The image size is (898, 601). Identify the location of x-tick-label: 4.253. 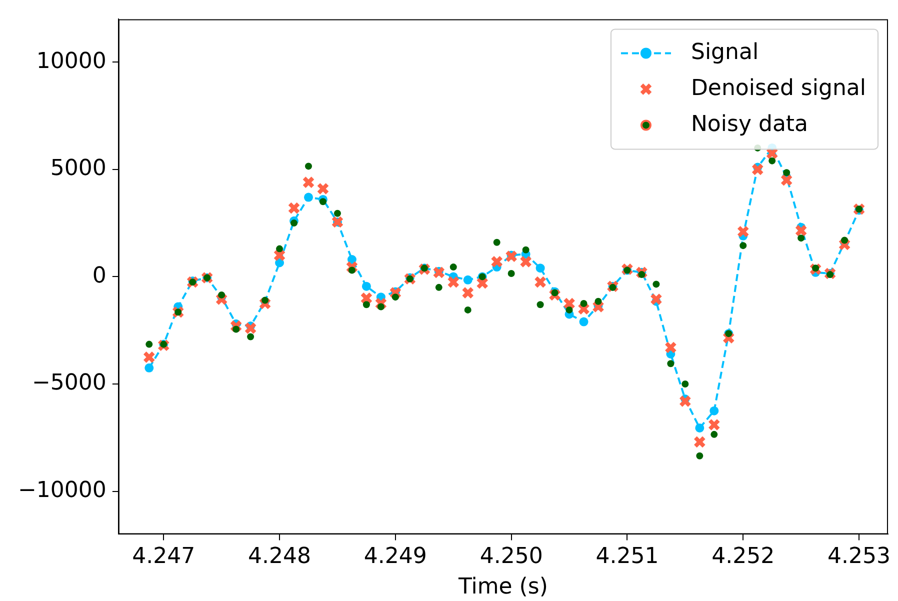
(859, 557).